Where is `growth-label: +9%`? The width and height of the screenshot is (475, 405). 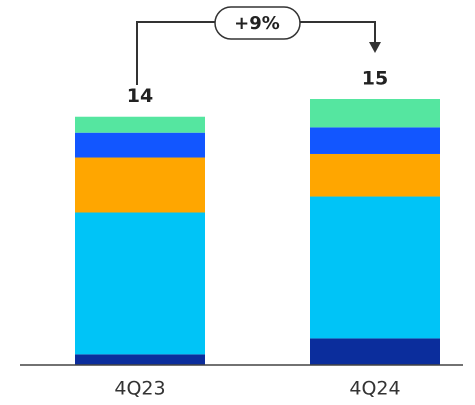
growth-label: +9% is located at coordinates (257, 23).